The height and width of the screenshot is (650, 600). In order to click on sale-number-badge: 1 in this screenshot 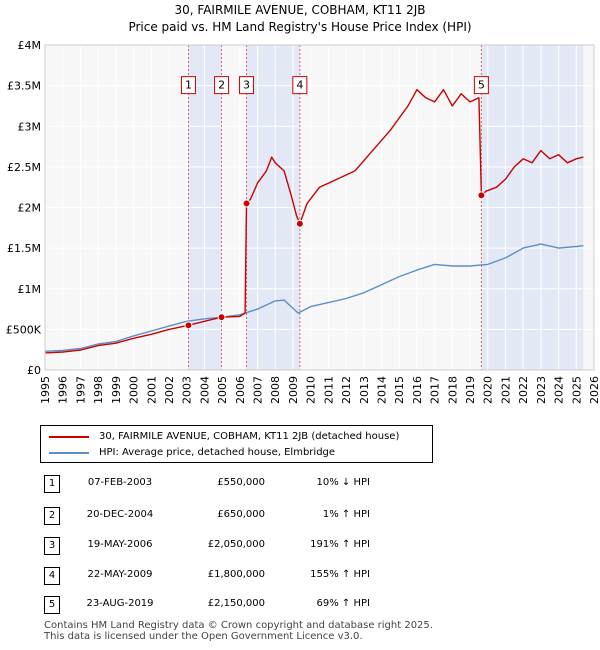, I will do `click(52, 484)`.